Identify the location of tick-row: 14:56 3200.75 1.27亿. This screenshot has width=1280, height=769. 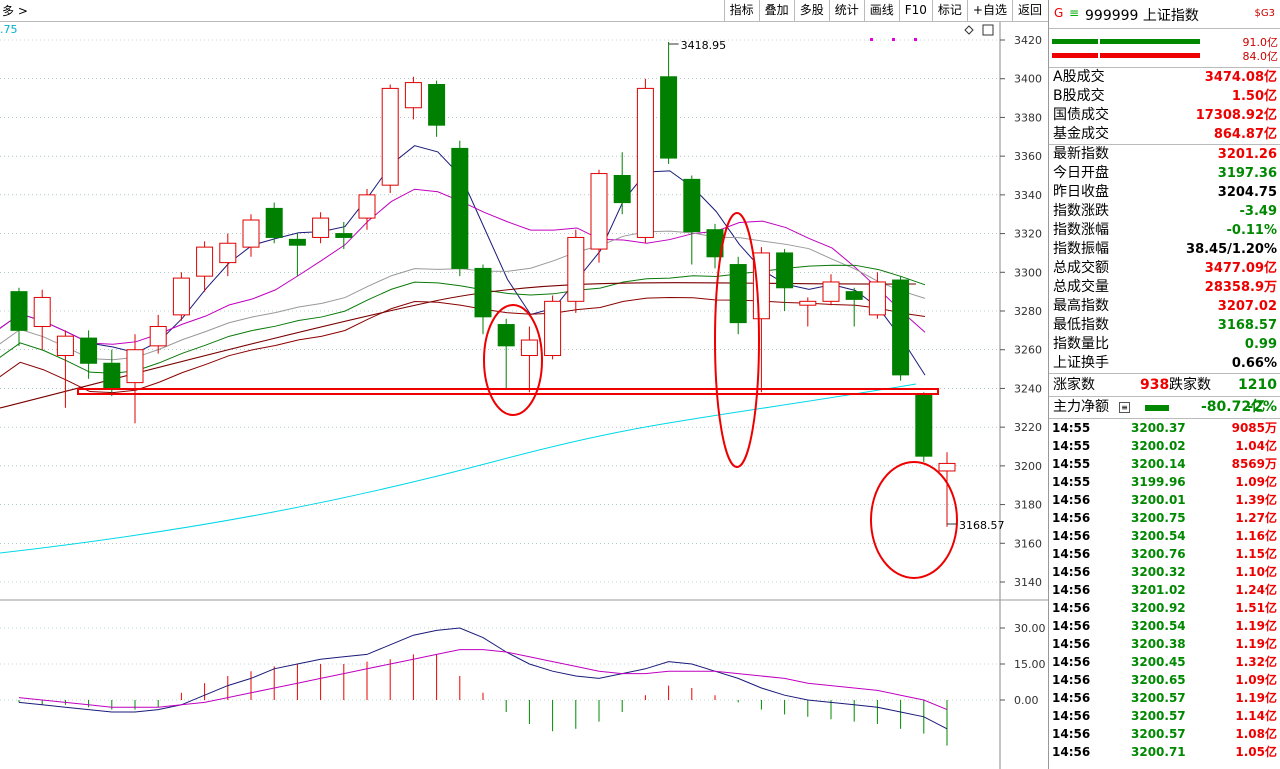
(1164, 518).